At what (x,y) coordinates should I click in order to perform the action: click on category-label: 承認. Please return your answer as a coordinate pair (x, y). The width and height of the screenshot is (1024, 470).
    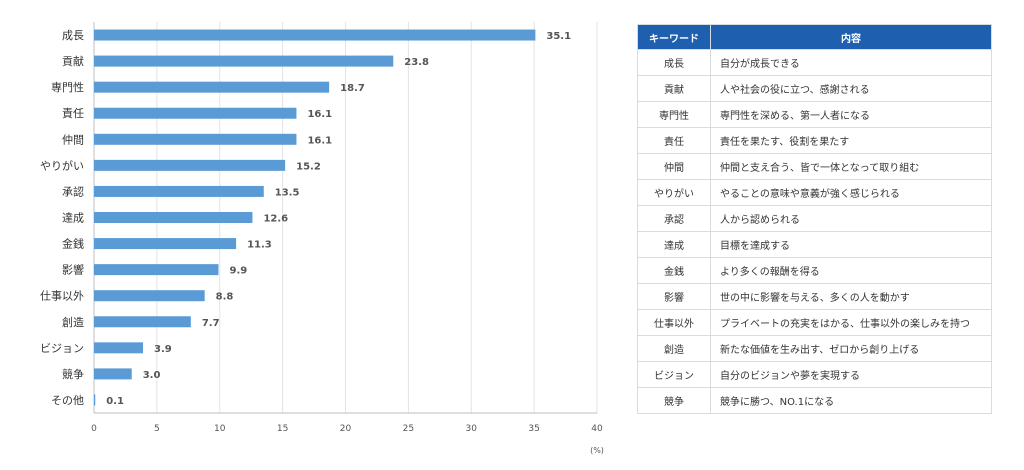
    Looking at the image, I should click on (73, 191).